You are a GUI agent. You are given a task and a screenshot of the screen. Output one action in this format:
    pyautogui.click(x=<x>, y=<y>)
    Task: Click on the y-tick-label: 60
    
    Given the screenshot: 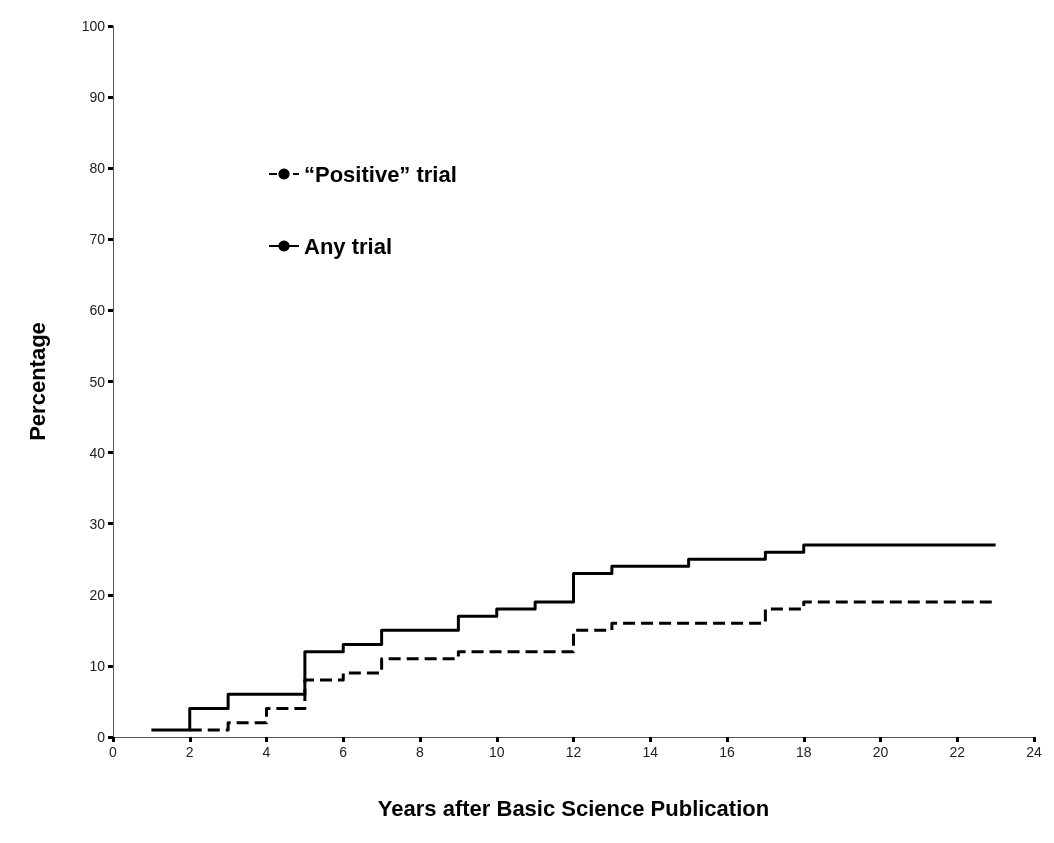 What is the action you would take?
    pyautogui.click(x=97, y=310)
    